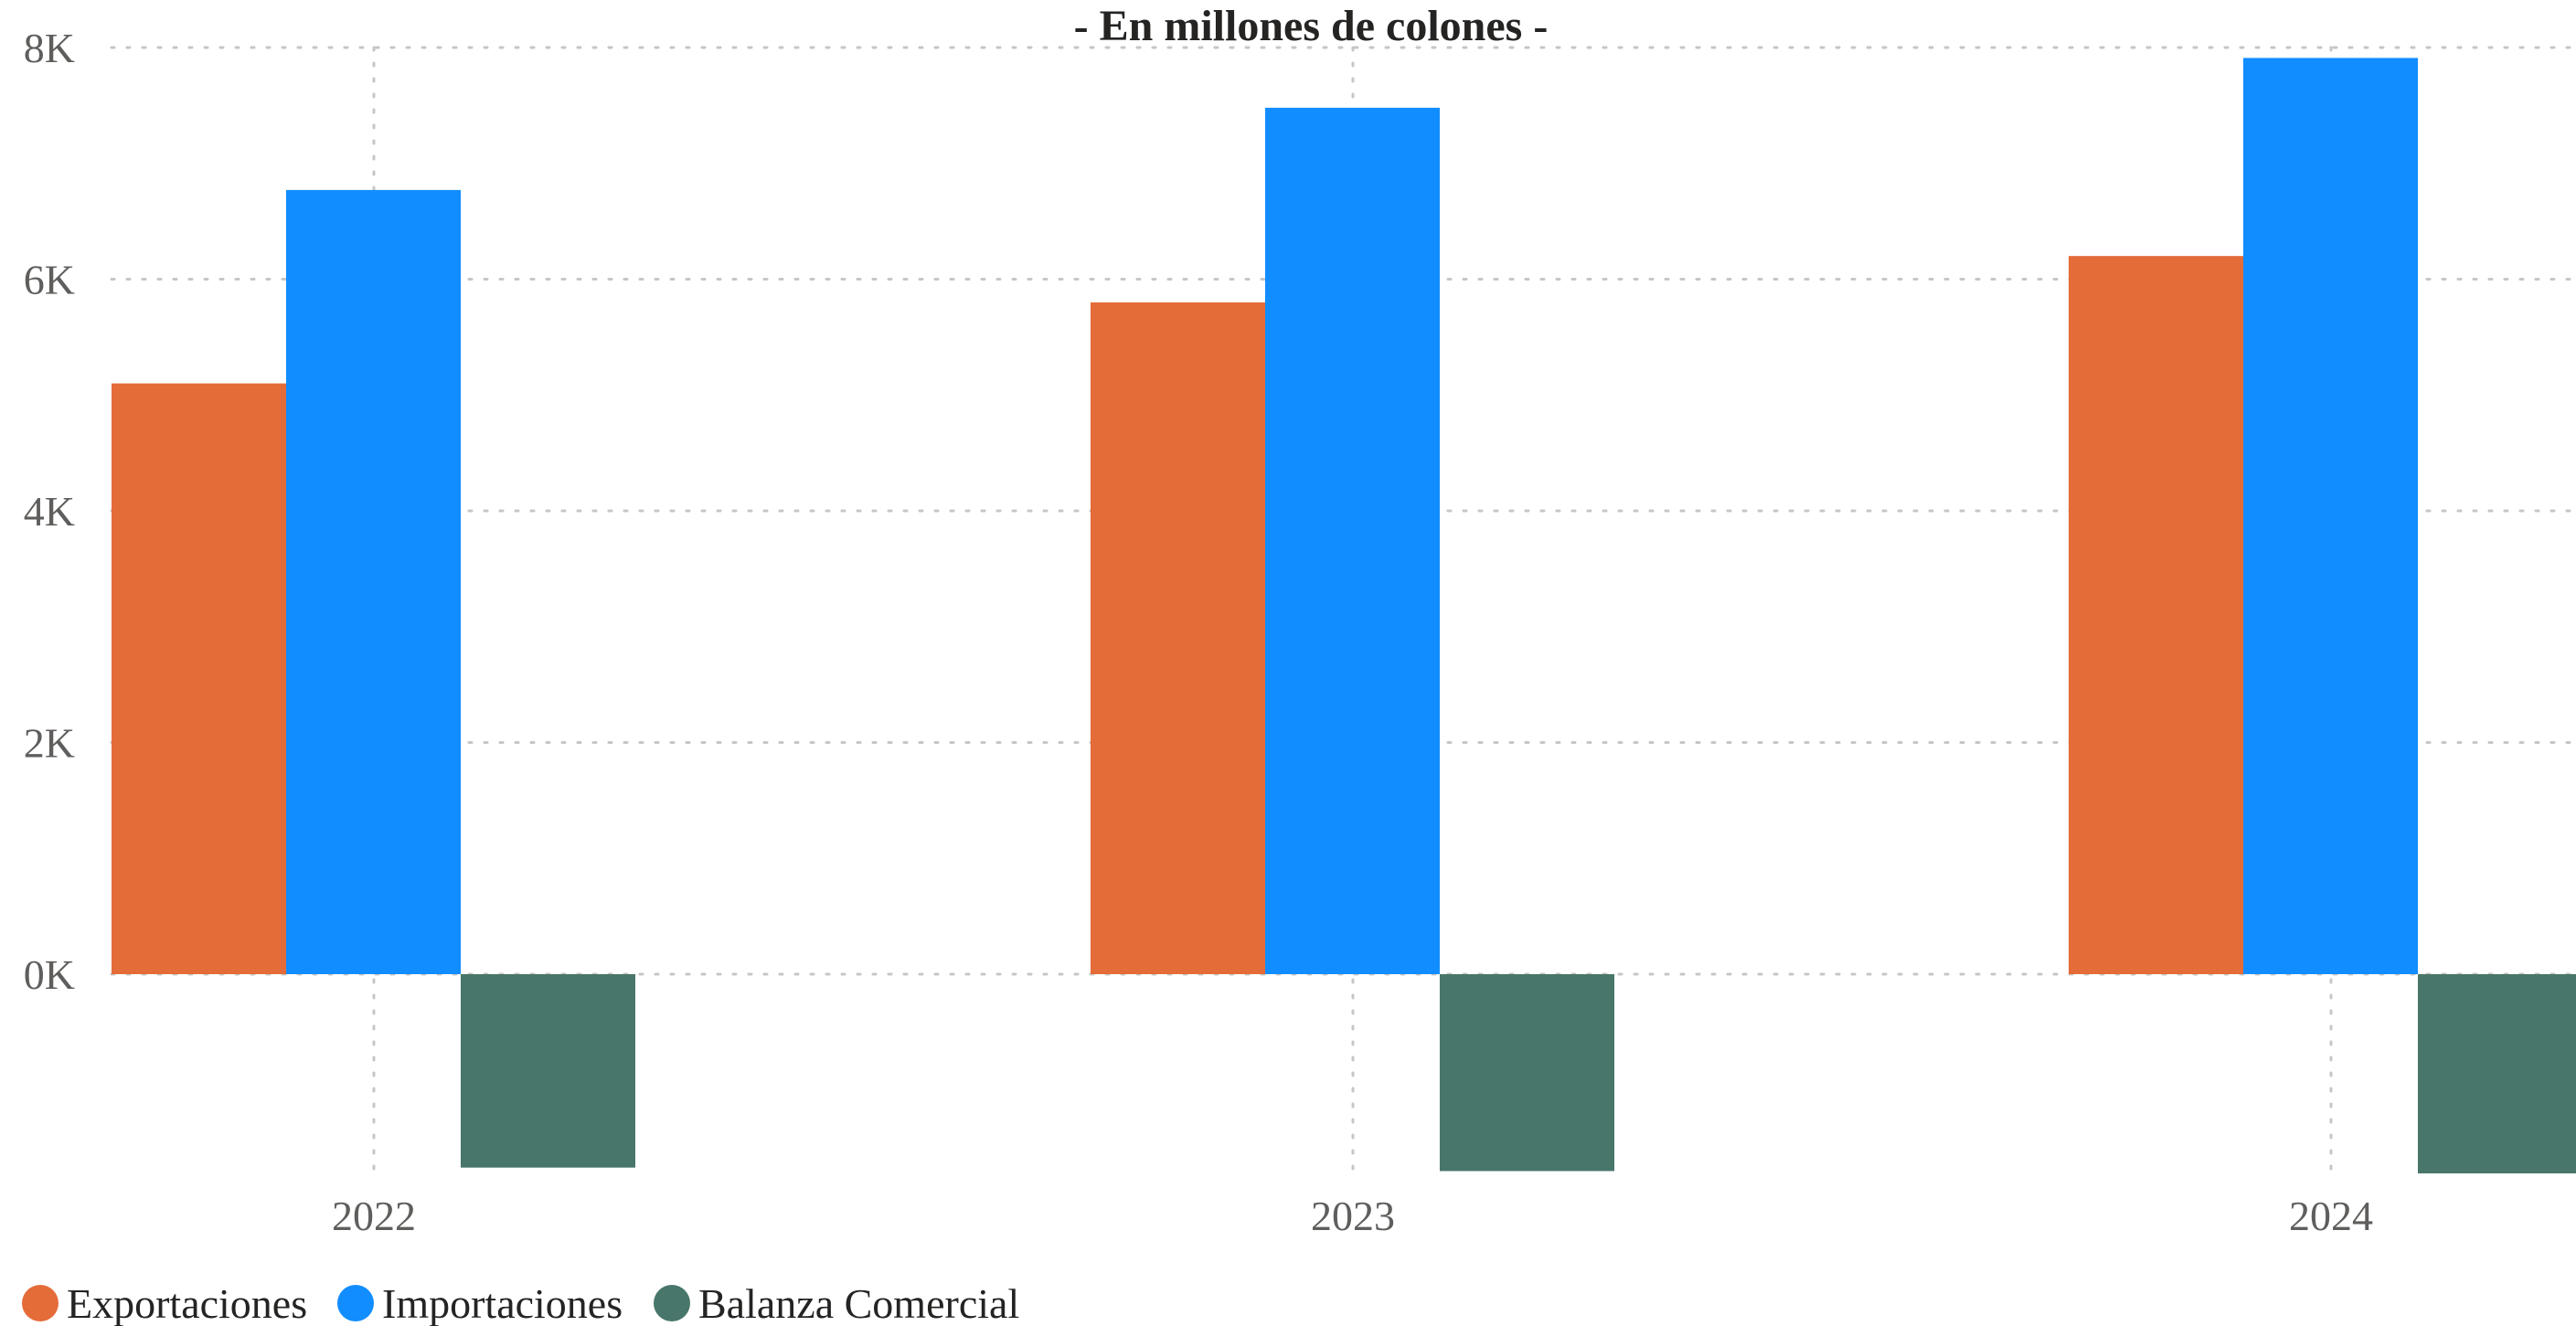 This screenshot has width=2576, height=1326. Describe the element at coordinates (373, 582) in the screenshot. I see `bar-importaciones-2022` at that location.